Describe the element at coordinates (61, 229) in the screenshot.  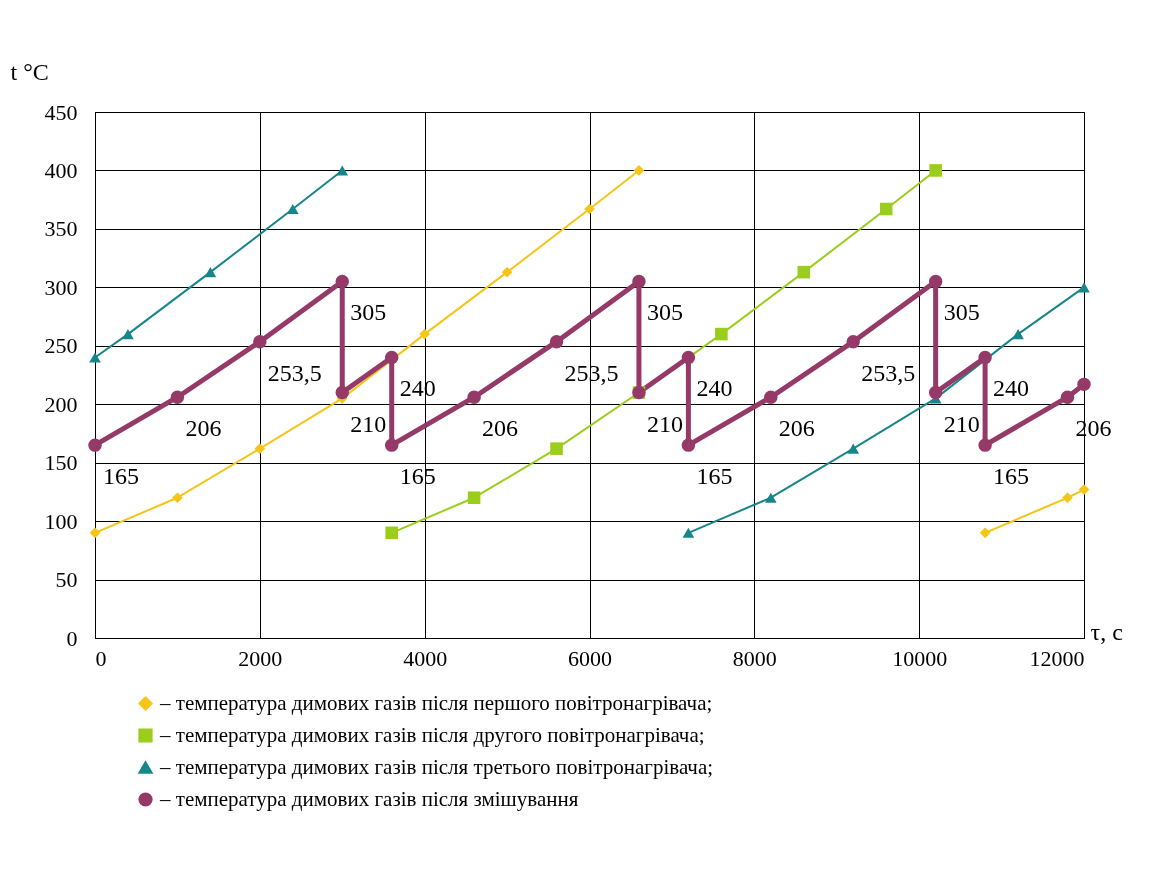
I see `y-tick-label: 350` at that location.